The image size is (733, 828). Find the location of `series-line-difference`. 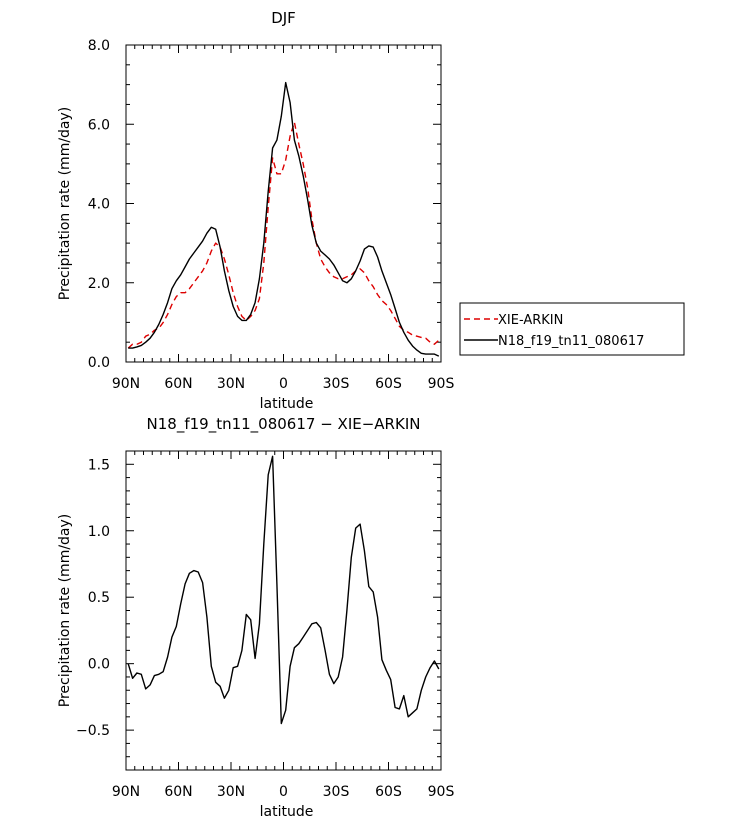

series-line-difference is located at coordinates (283, 590).